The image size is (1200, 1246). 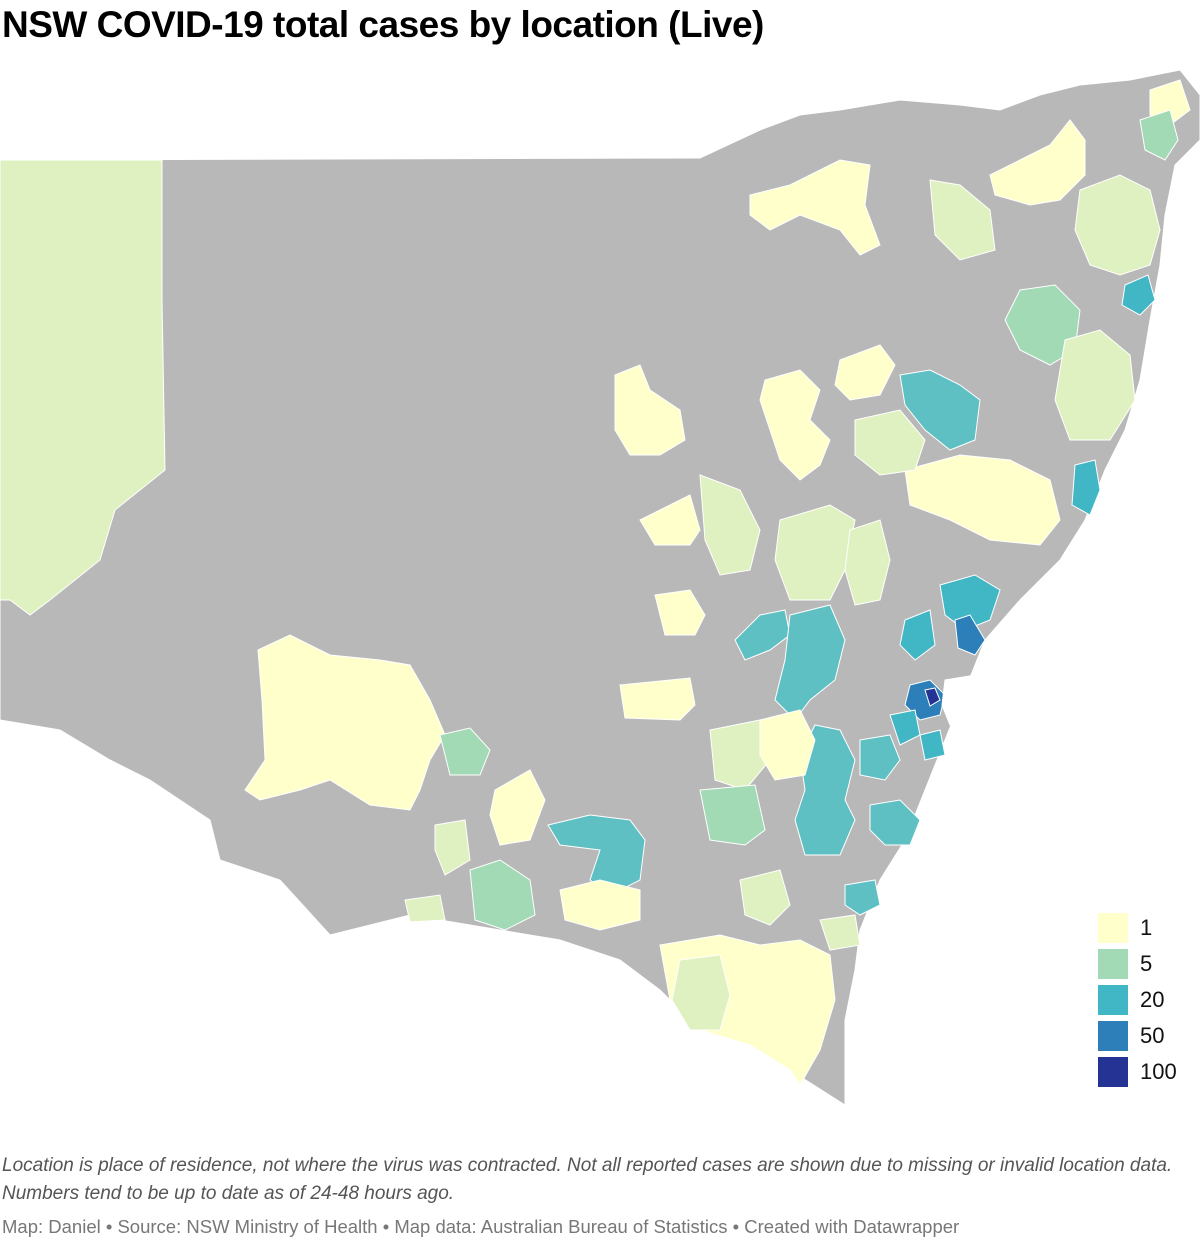 I want to click on region-tamworth-teal, so click(x=940, y=410).